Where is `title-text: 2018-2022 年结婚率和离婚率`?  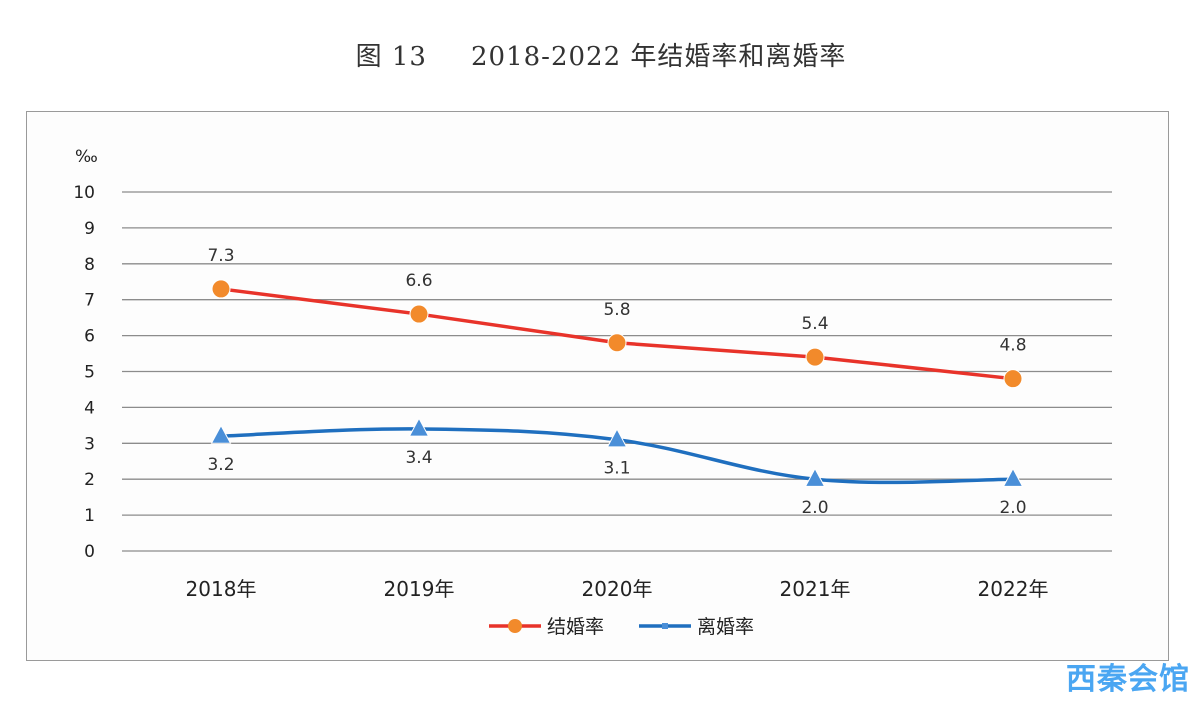 title-text: 2018-2022 年结婚率和离婚率 is located at coordinates (658, 57).